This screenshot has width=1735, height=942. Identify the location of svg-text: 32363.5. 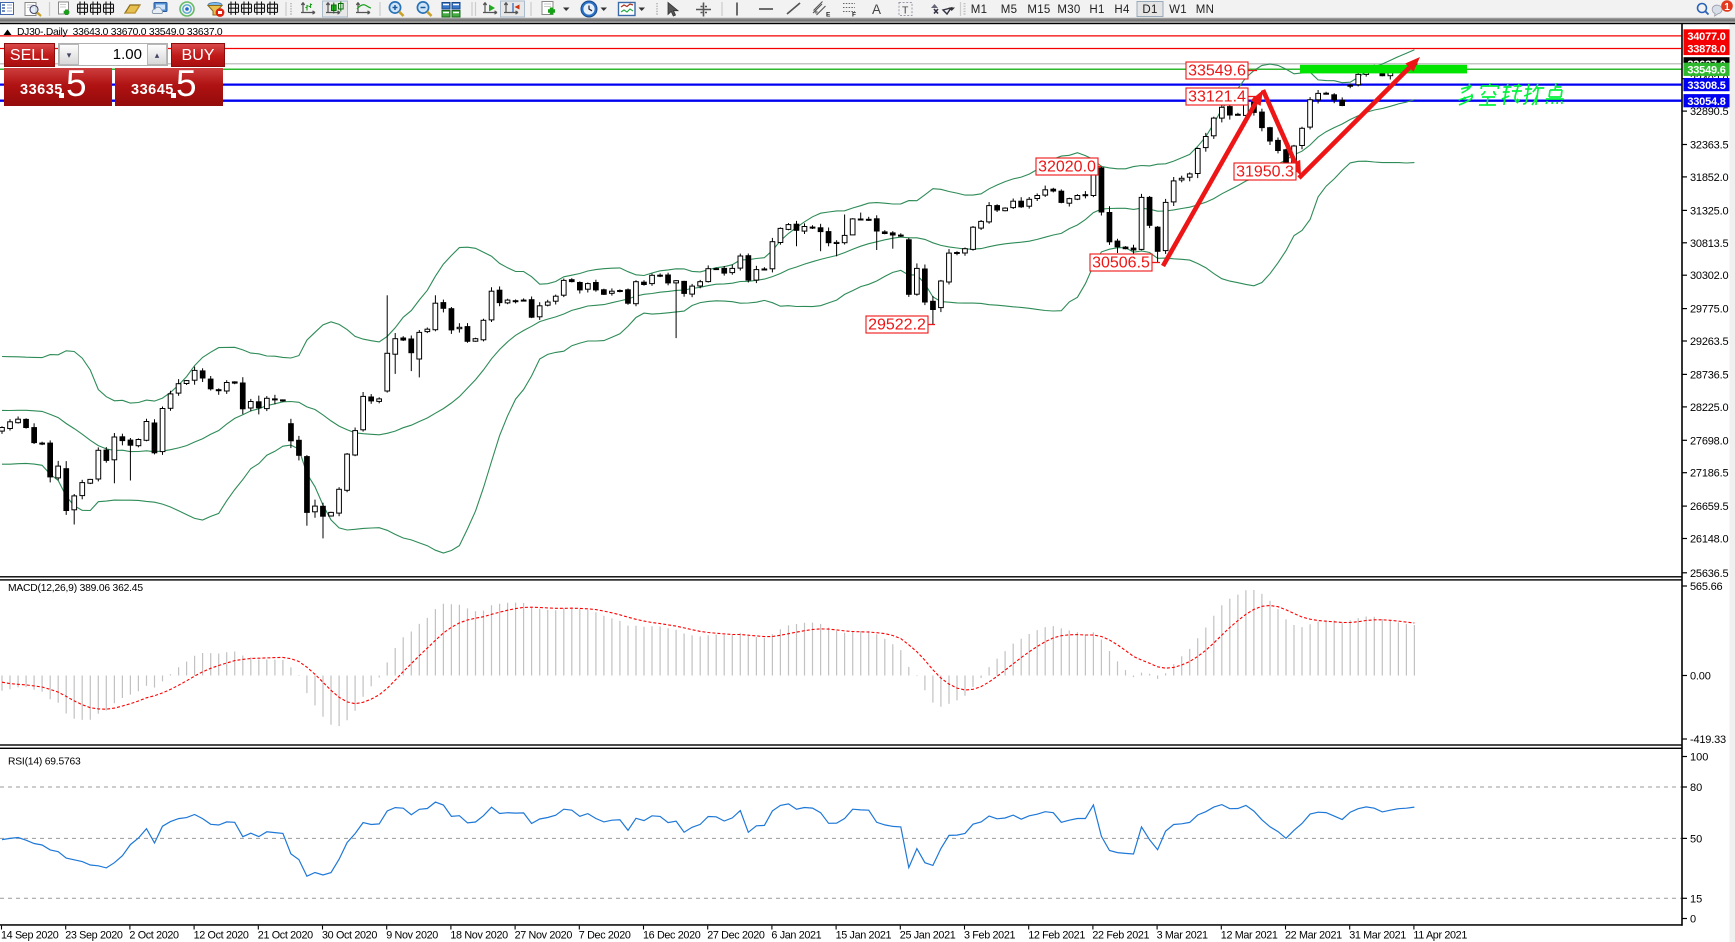
(1709, 146).